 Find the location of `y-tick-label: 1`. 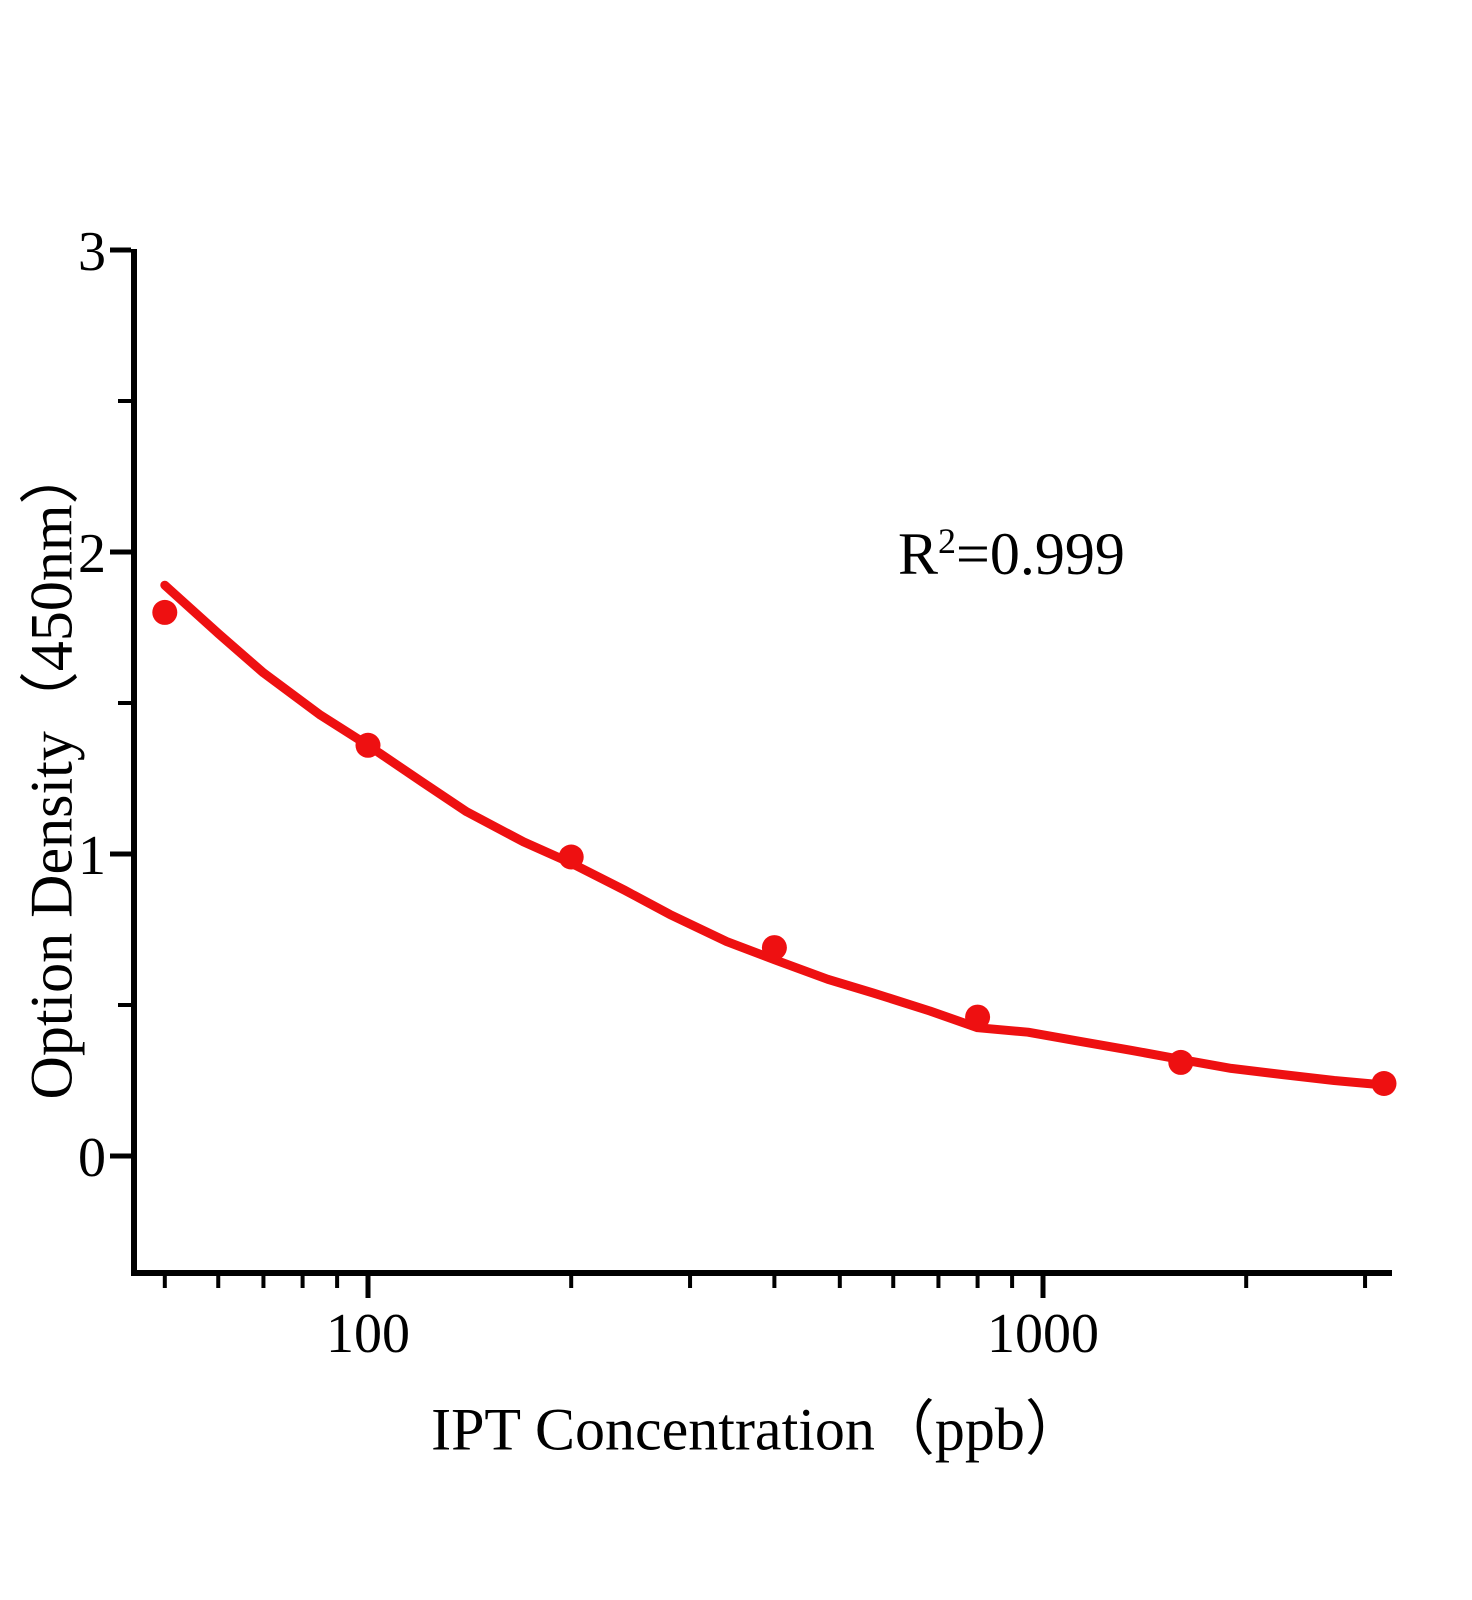

y-tick-label: 1 is located at coordinates (92, 856).